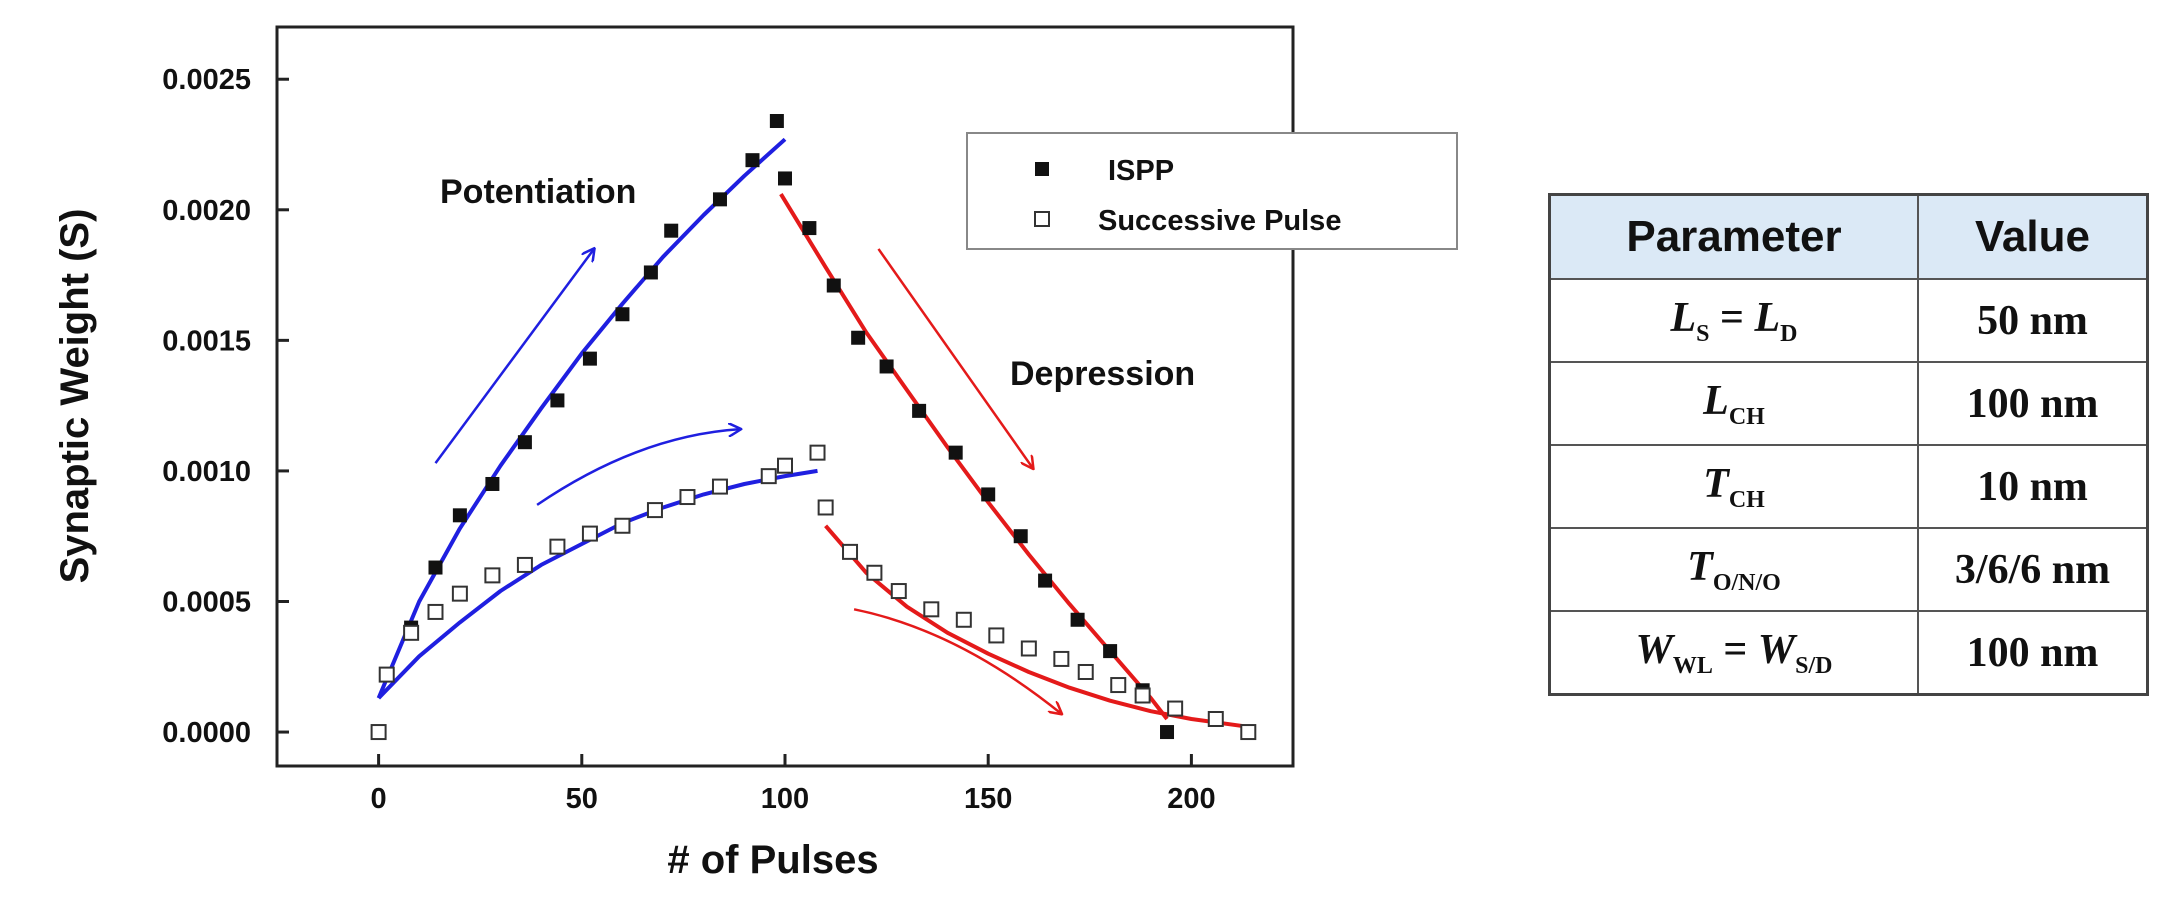 The width and height of the screenshot is (2172, 916). I want to click on param-operator: =, so click(1735, 649).